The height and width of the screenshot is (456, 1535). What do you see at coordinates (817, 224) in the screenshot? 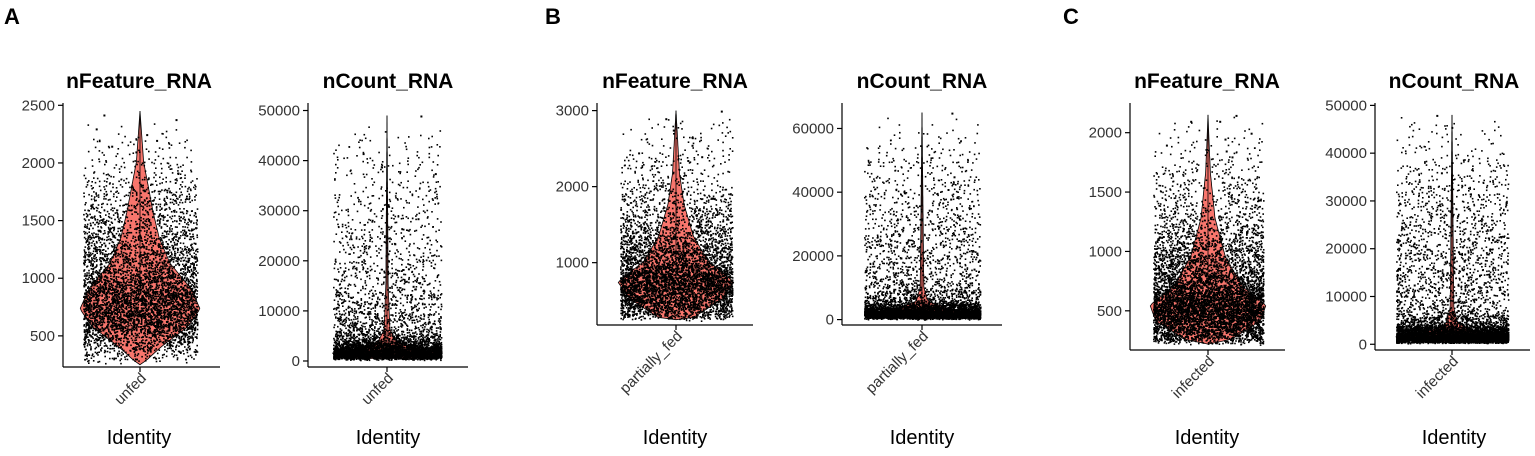
I see `y-ticks: 0 20000 40000 60000` at bounding box center [817, 224].